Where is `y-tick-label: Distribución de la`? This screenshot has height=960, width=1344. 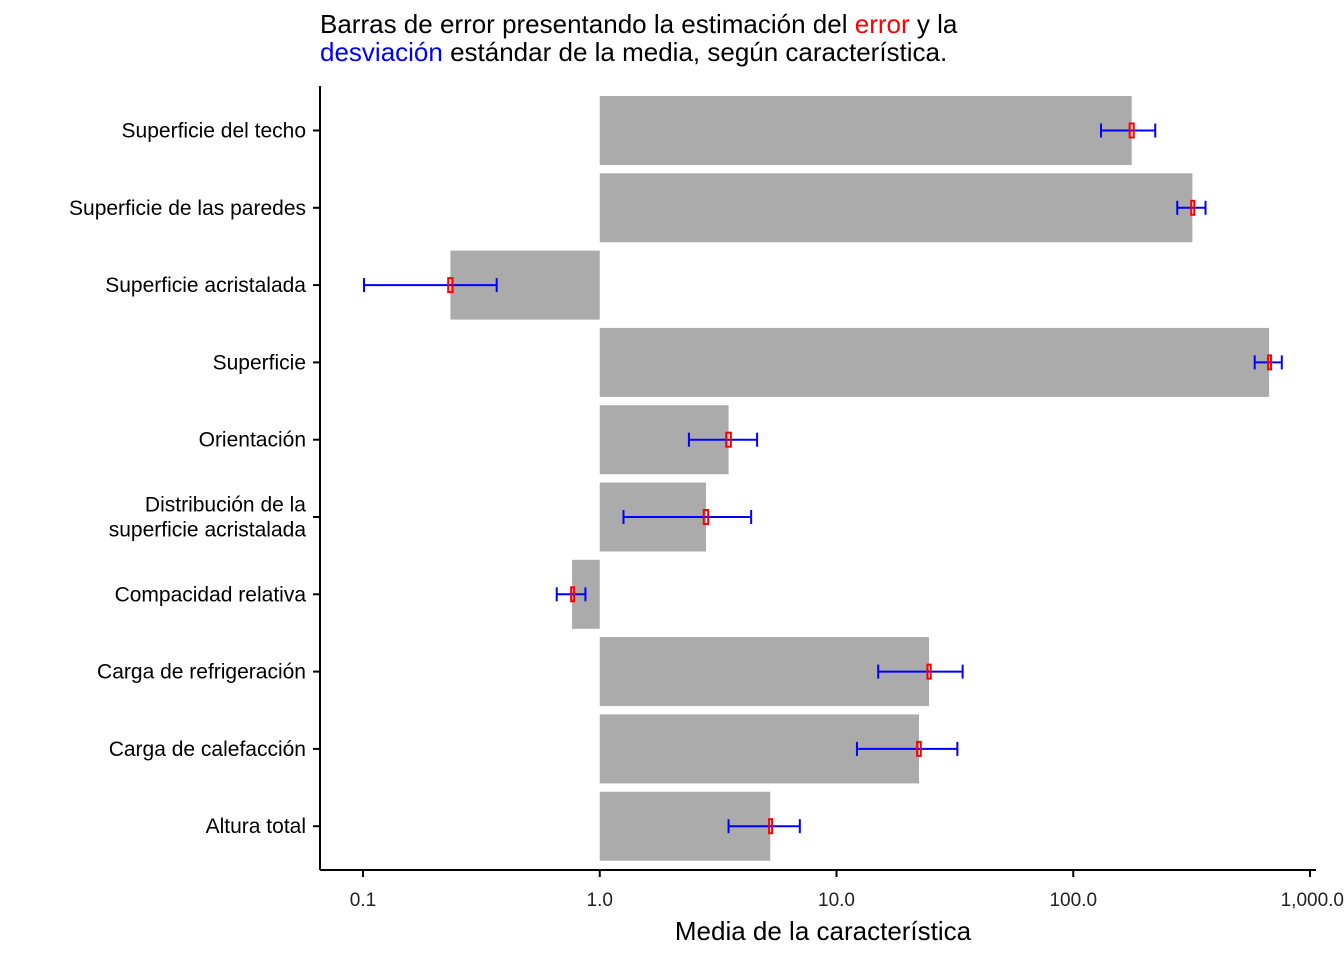
y-tick-label: Distribución de la is located at coordinates (225, 505).